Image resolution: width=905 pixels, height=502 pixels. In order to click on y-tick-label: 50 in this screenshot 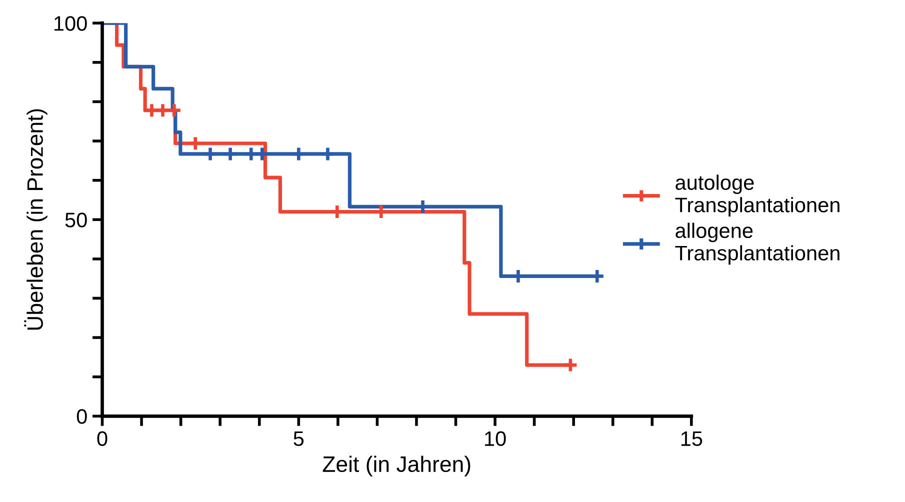, I will do `click(76, 220)`.